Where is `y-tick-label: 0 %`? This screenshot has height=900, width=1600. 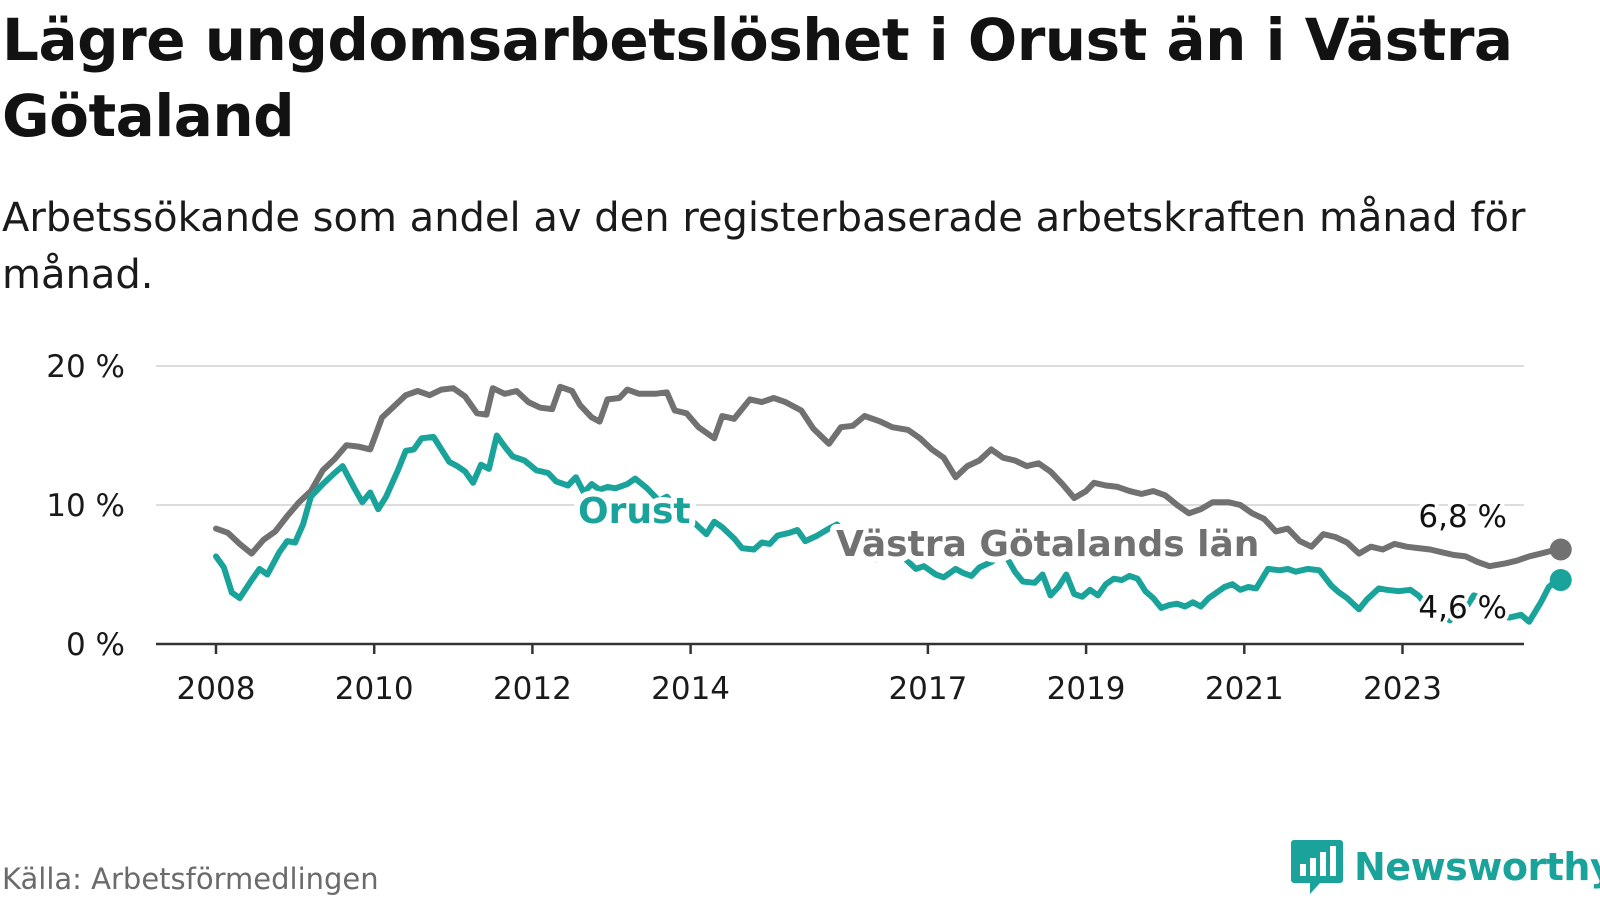
y-tick-label: 0 % is located at coordinates (95, 645).